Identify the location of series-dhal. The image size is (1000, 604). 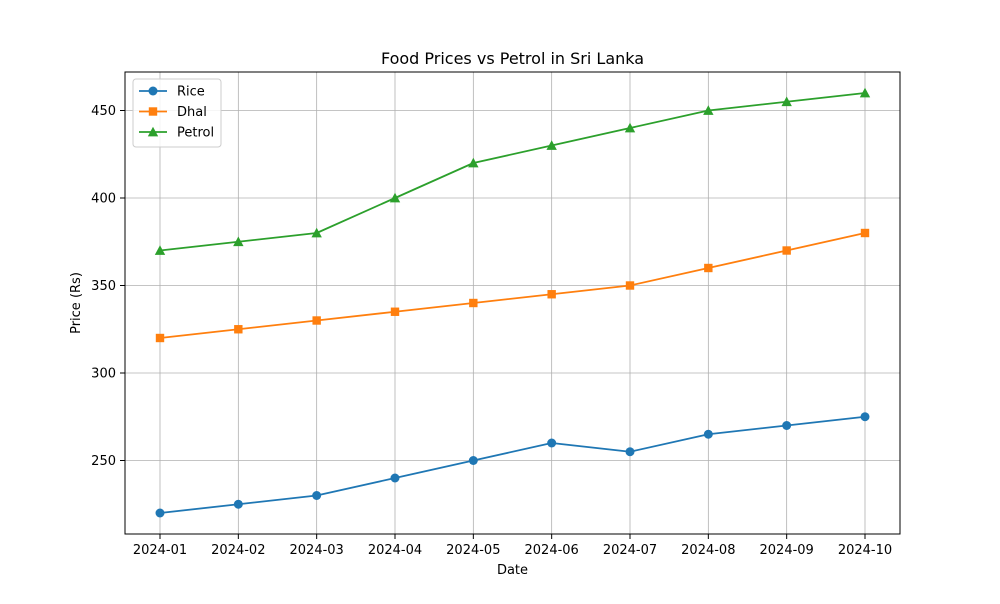
(512, 285).